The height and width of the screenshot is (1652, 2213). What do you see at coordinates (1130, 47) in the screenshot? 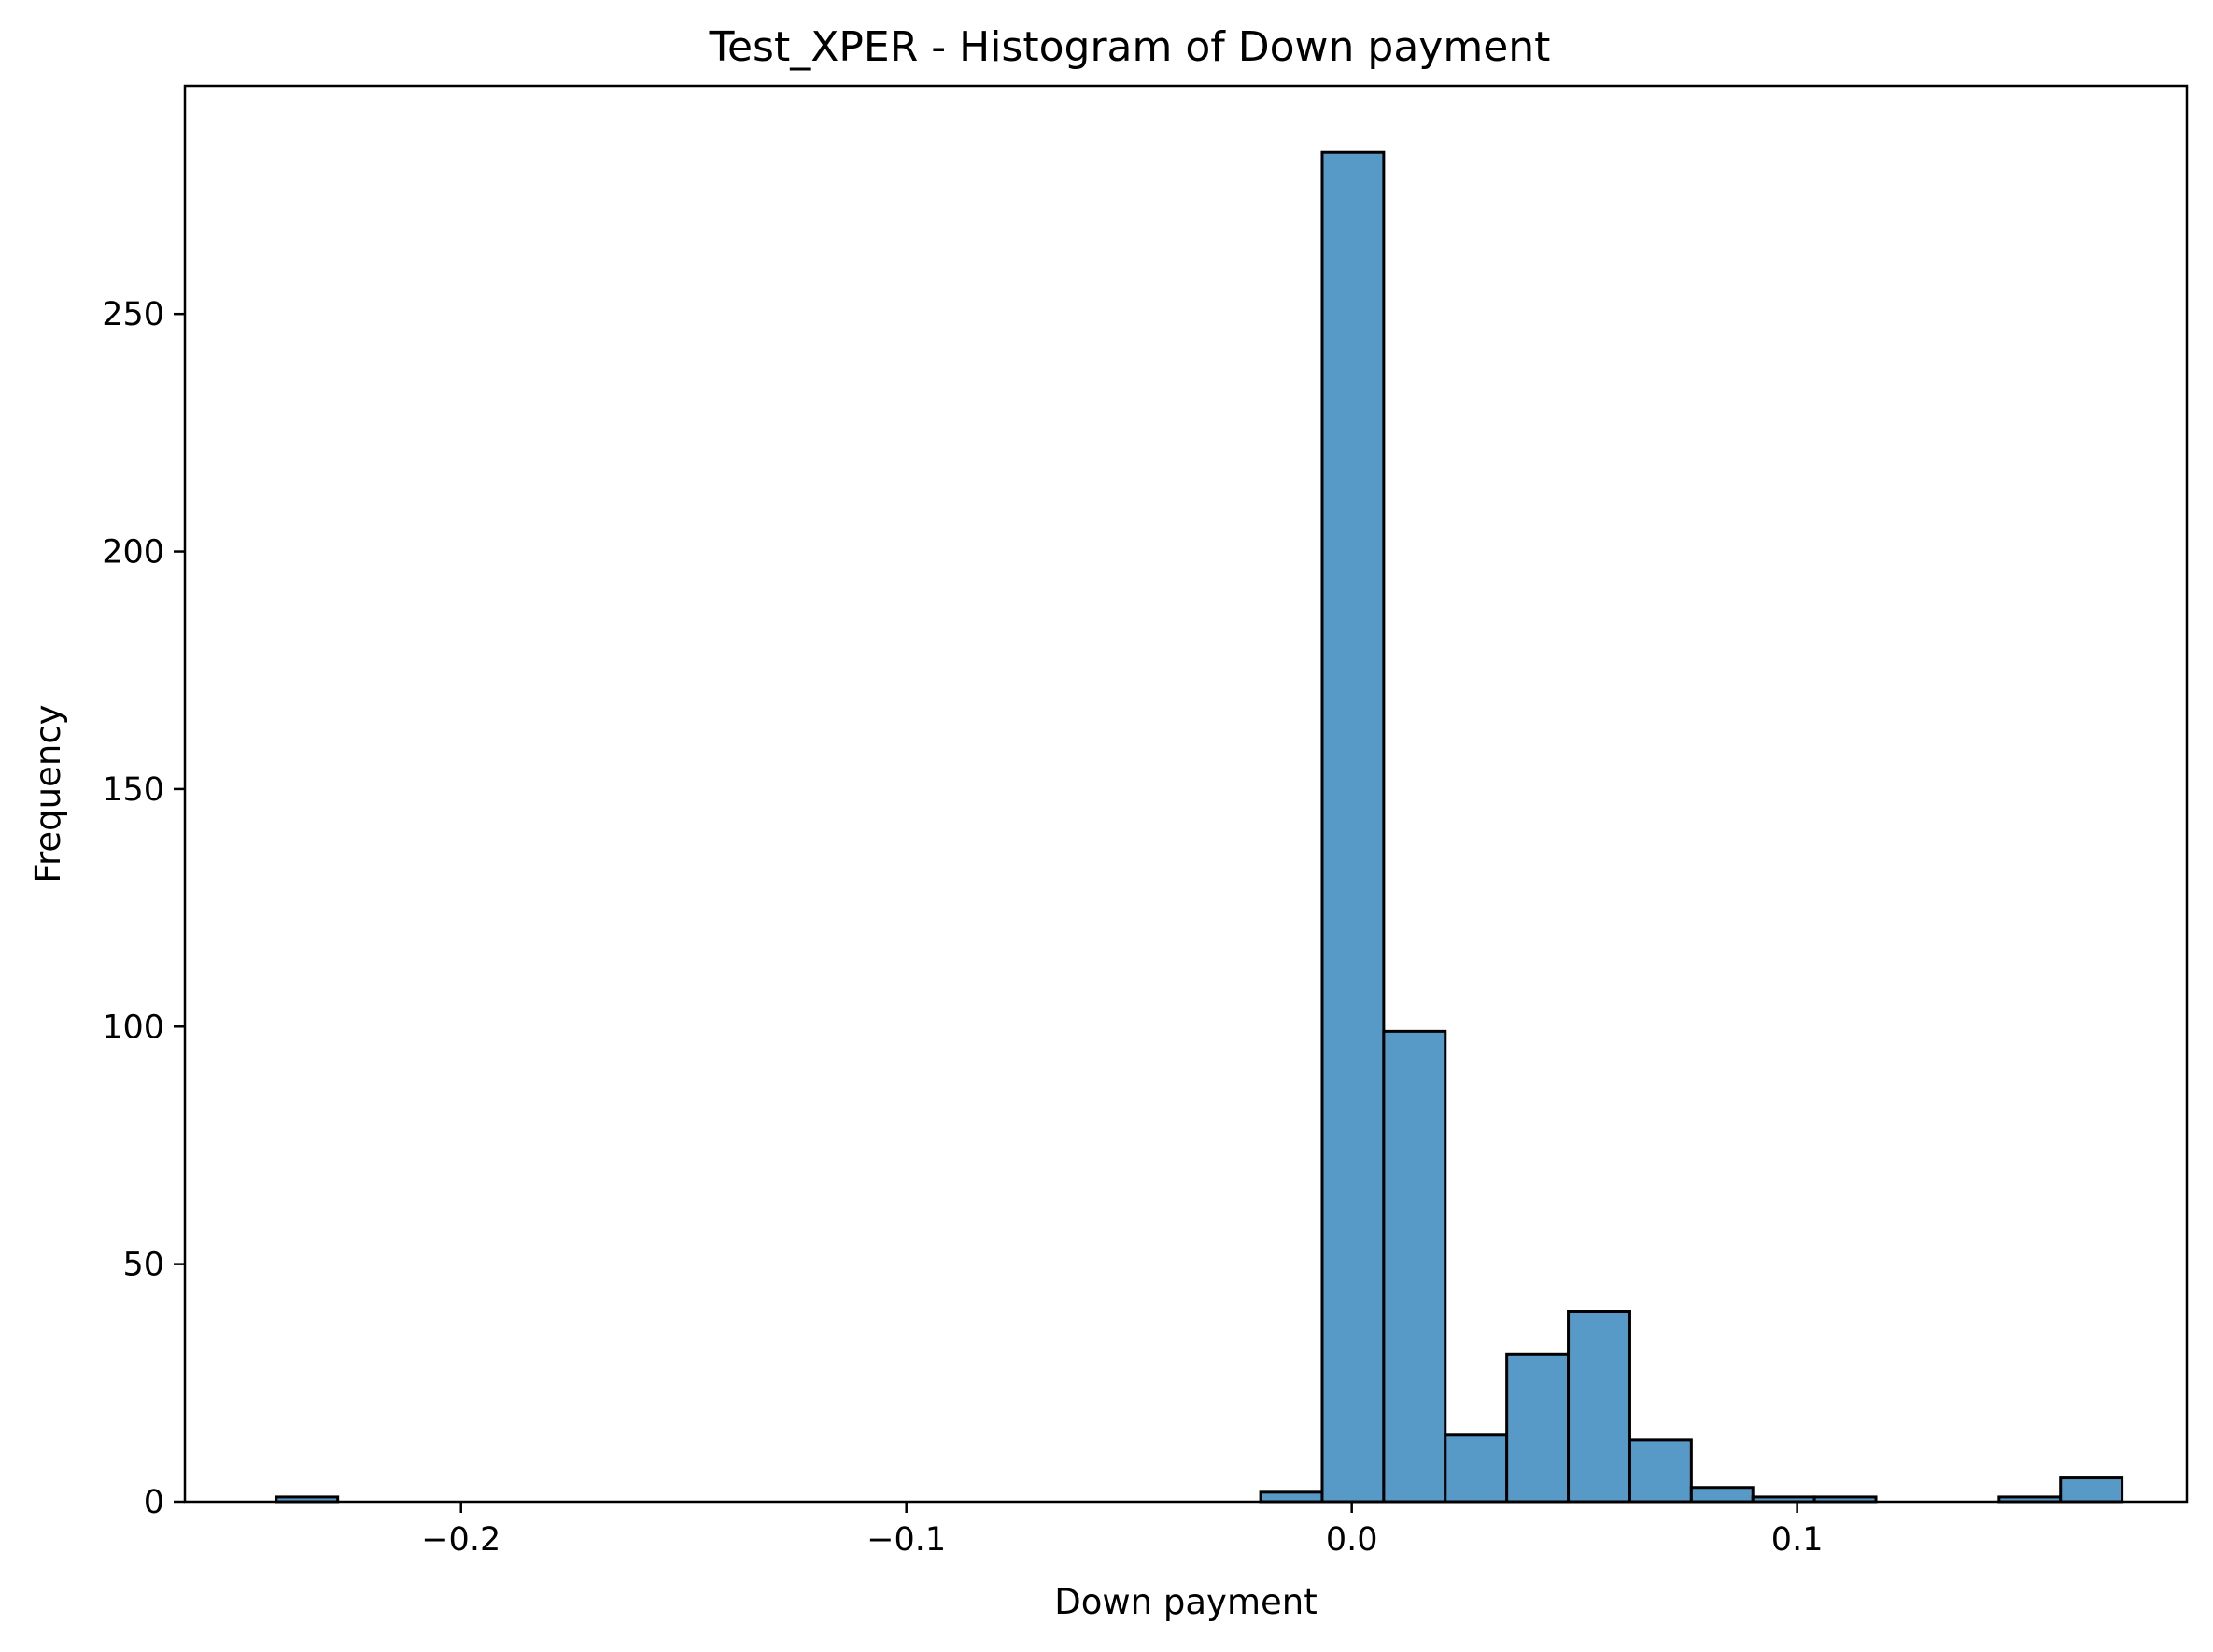
I see `chart-title: Test_XPER - Histogram of Down payment` at bounding box center [1130, 47].